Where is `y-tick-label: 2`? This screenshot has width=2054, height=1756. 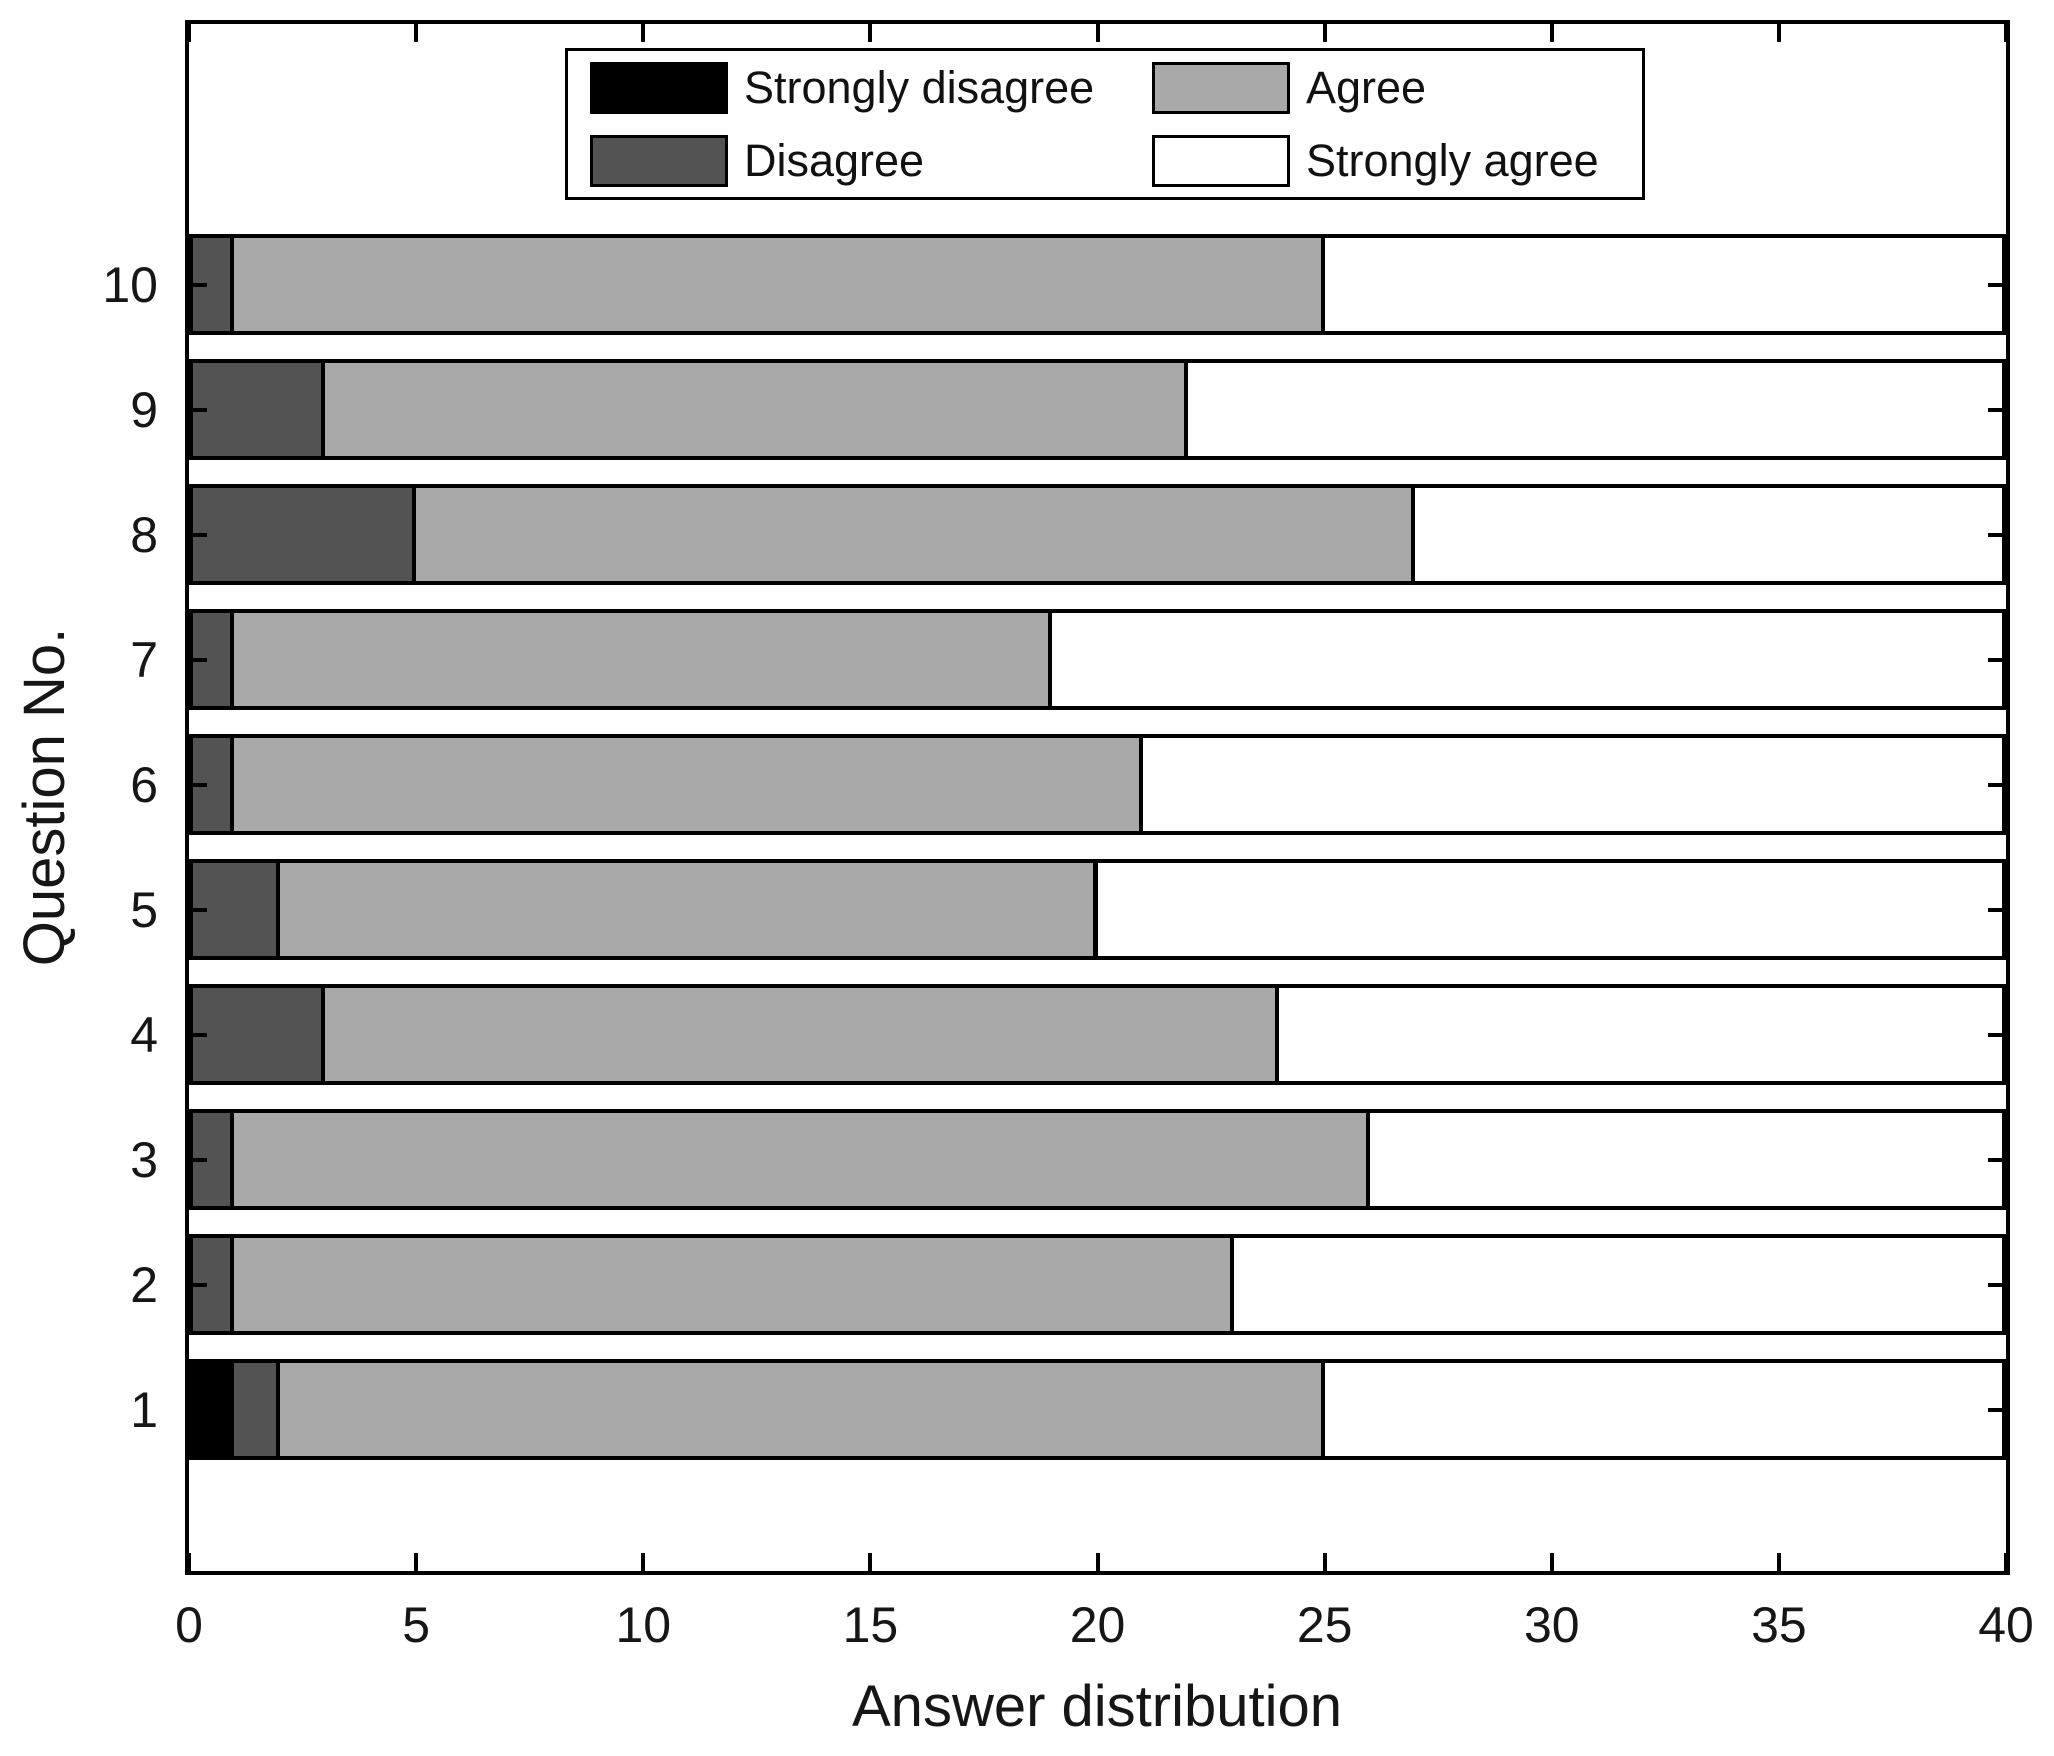
y-tick-label: 2 is located at coordinates (144, 1284).